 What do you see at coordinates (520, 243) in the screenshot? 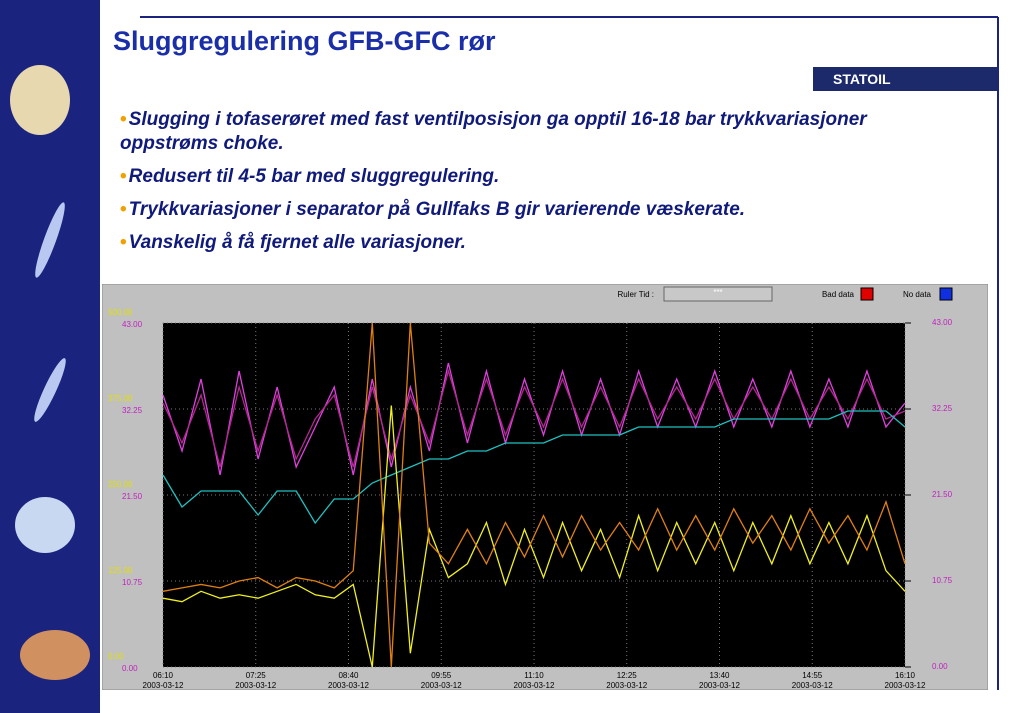
I see `bullet: Vanskelig å få fjernet alle variasjoner.` at bounding box center [520, 243].